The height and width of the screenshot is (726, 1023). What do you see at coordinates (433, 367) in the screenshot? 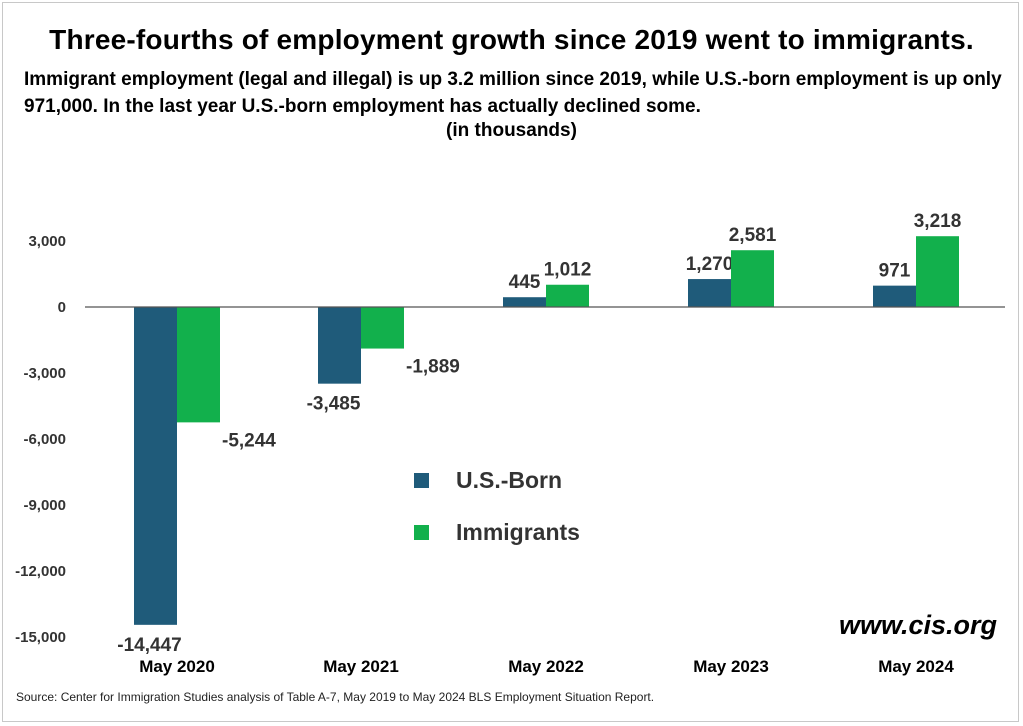
I see `data-label: -1,889` at bounding box center [433, 367].